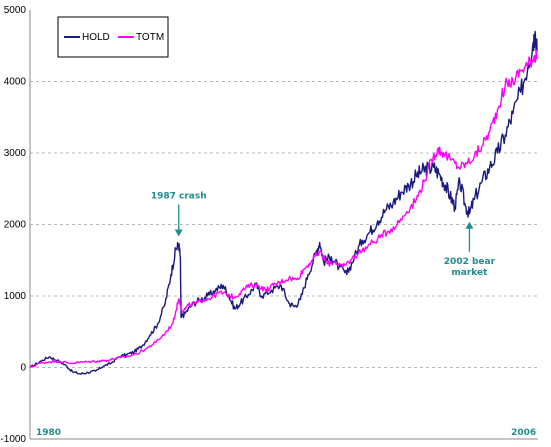  Describe the element at coordinates (23, 368) in the screenshot. I see `y-tick-label: 0` at that location.